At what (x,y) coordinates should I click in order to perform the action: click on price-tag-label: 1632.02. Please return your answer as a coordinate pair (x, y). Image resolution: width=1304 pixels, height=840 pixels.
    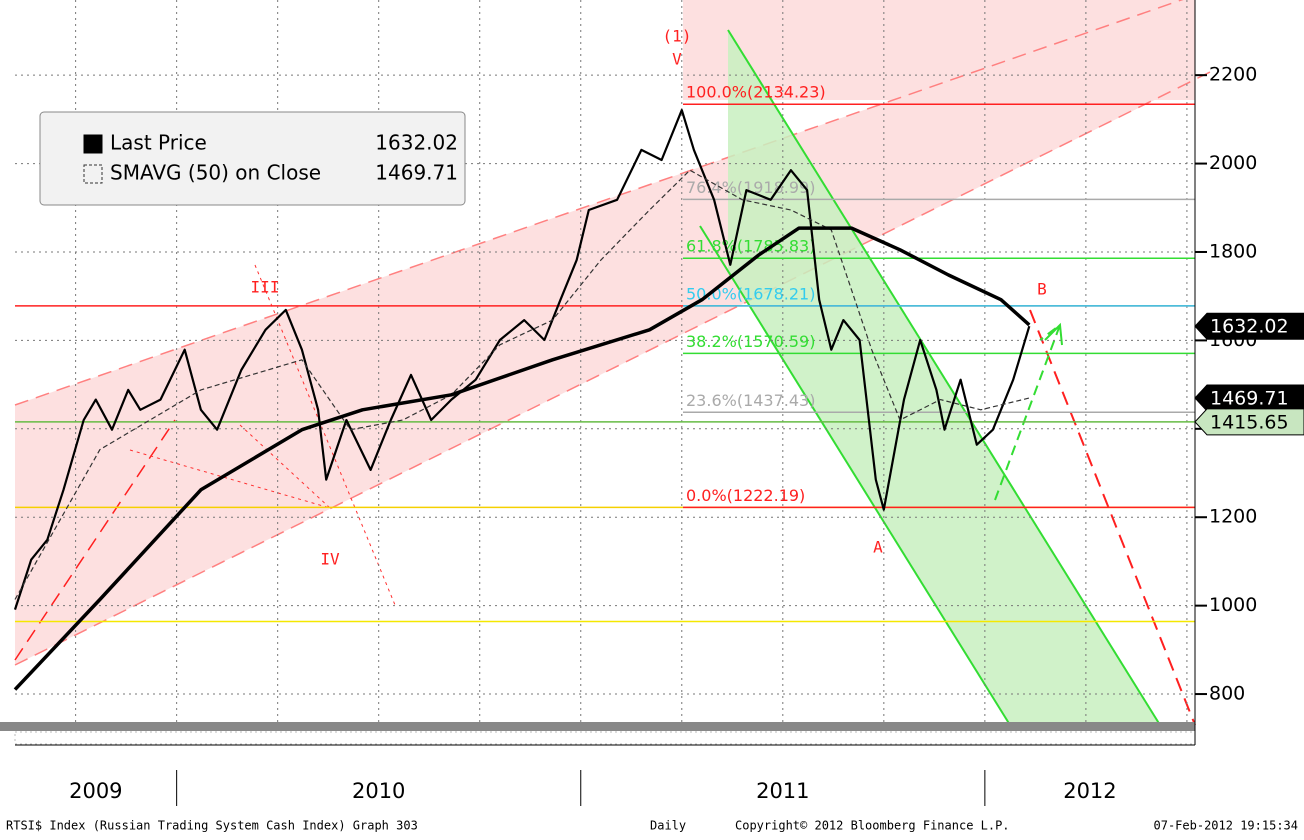
    Looking at the image, I should click on (1249, 327).